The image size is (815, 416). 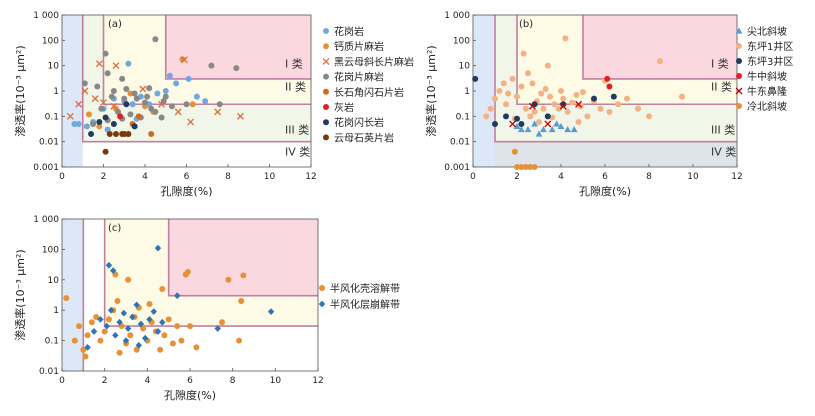 I want to click on panel-label: (b), so click(x=526, y=24).